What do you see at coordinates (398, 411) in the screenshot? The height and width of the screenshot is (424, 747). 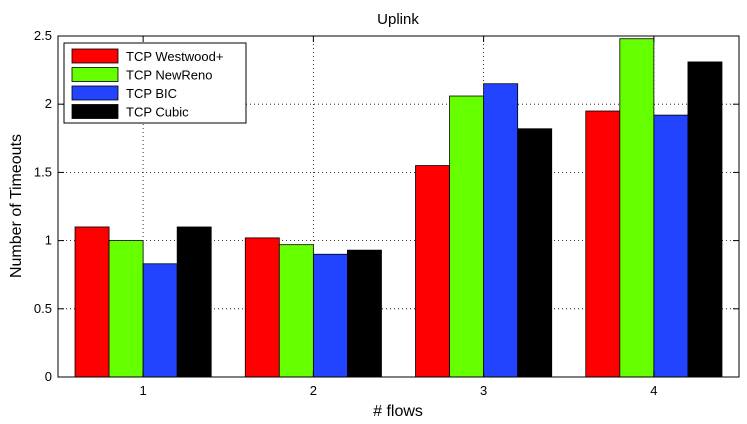 I see `x-axis-label: # flows` at bounding box center [398, 411].